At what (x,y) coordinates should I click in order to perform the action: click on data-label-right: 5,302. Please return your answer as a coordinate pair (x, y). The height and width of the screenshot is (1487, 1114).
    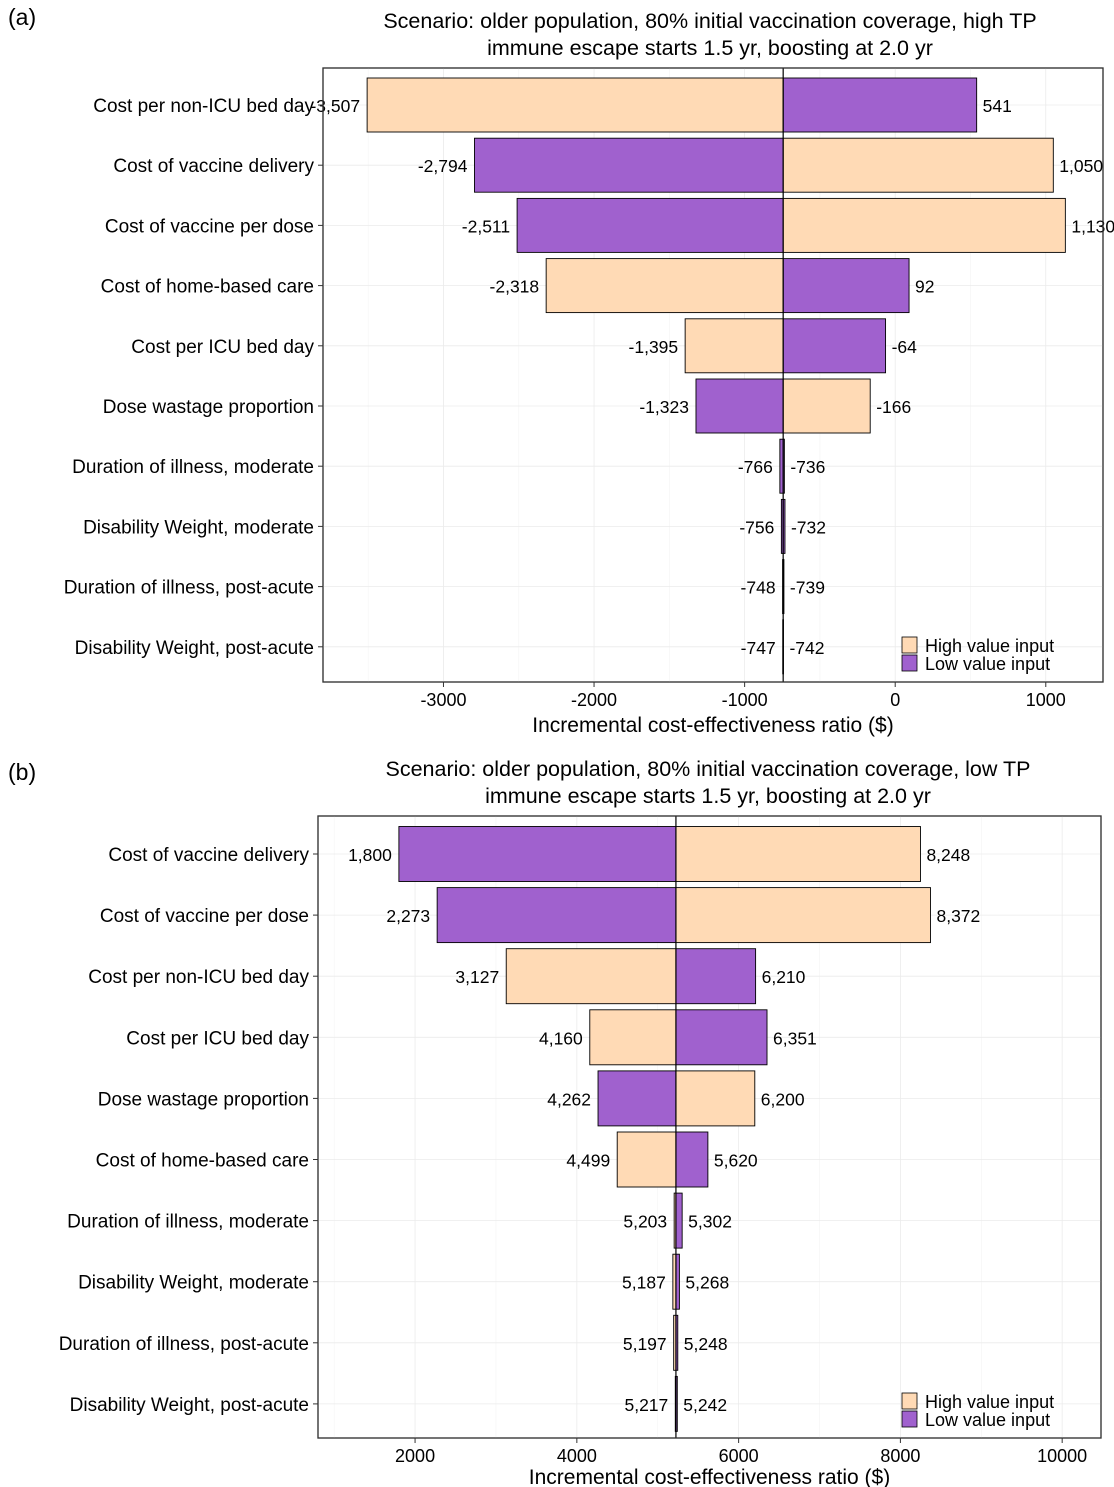
    Looking at the image, I should click on (710, 1222).